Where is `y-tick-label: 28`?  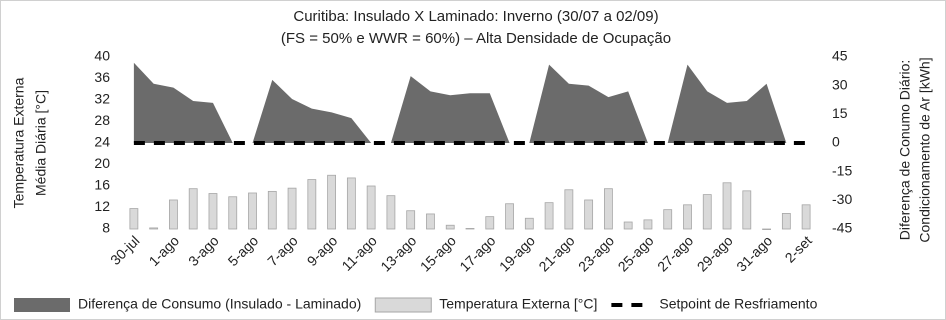
y-tick-label: 28 is located at coordinates (102, 120).